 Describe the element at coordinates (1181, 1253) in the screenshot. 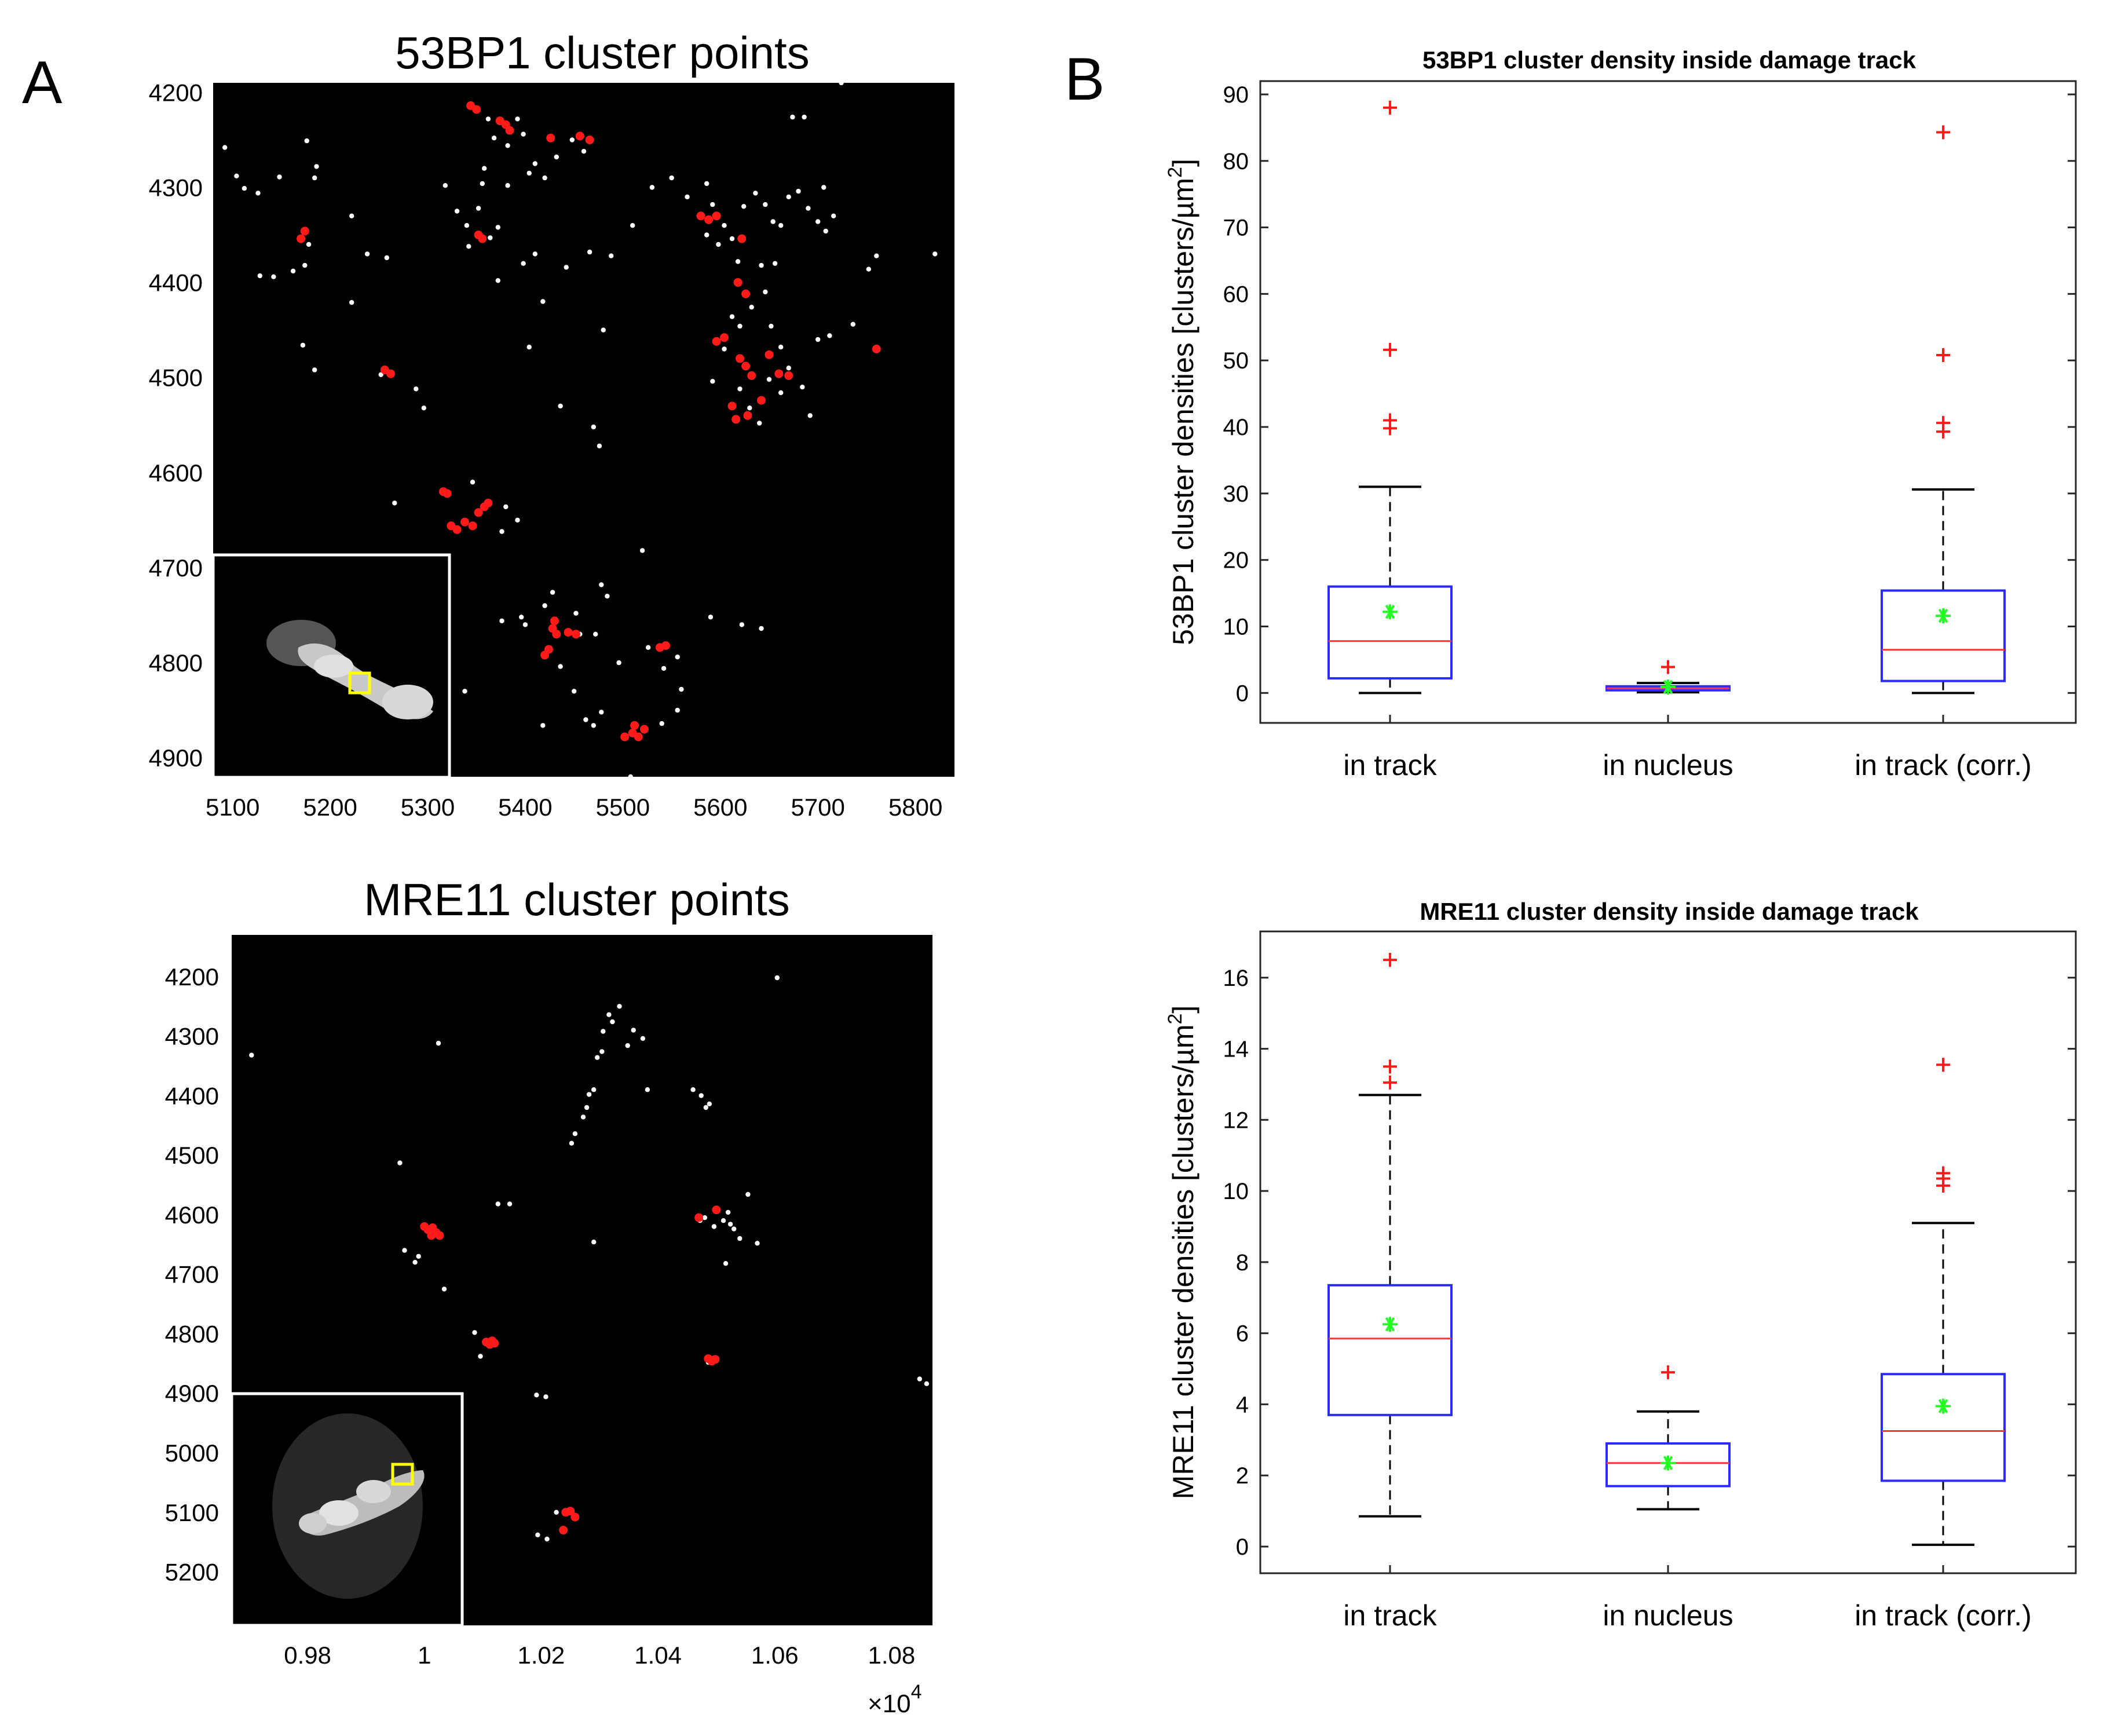

I see `boxplot-mre11-ylabel: MRE11 cluster densities [clusters/µm2]` at that location.